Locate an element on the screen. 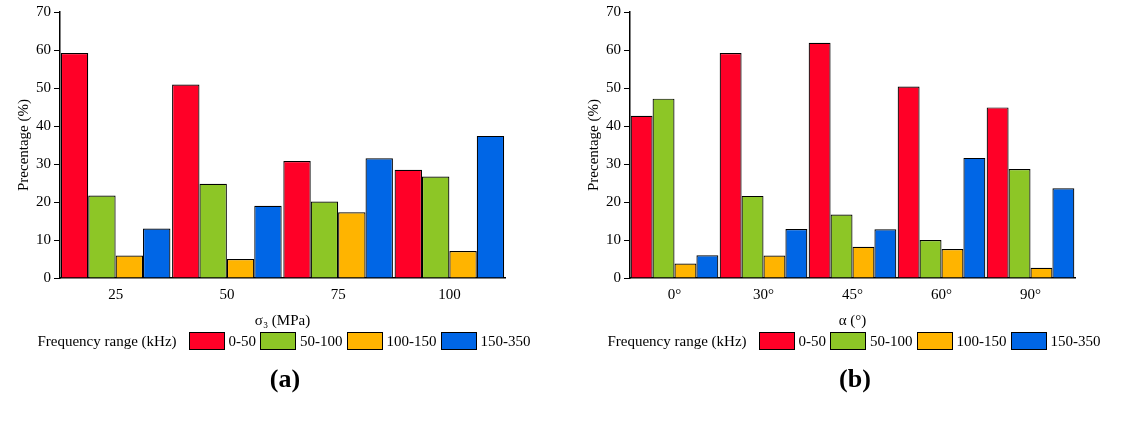 This screenshot has height=428, width=1140. x-tick-label: 60° is located at coordinates (941, 293).